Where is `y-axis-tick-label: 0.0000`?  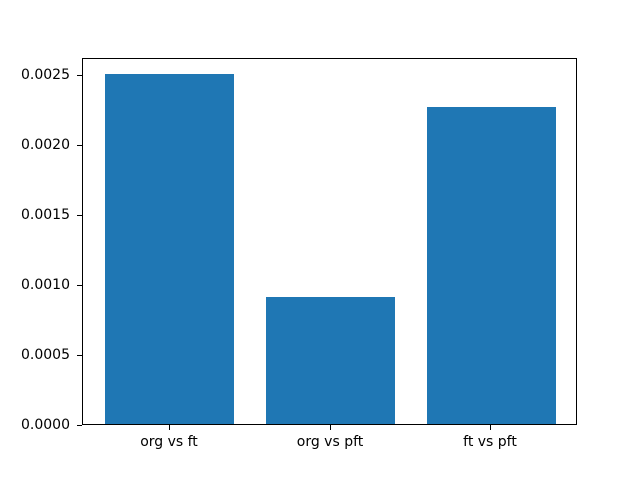
y-axis-tick-label: 0.0000 is located at coordinates (45, 425).